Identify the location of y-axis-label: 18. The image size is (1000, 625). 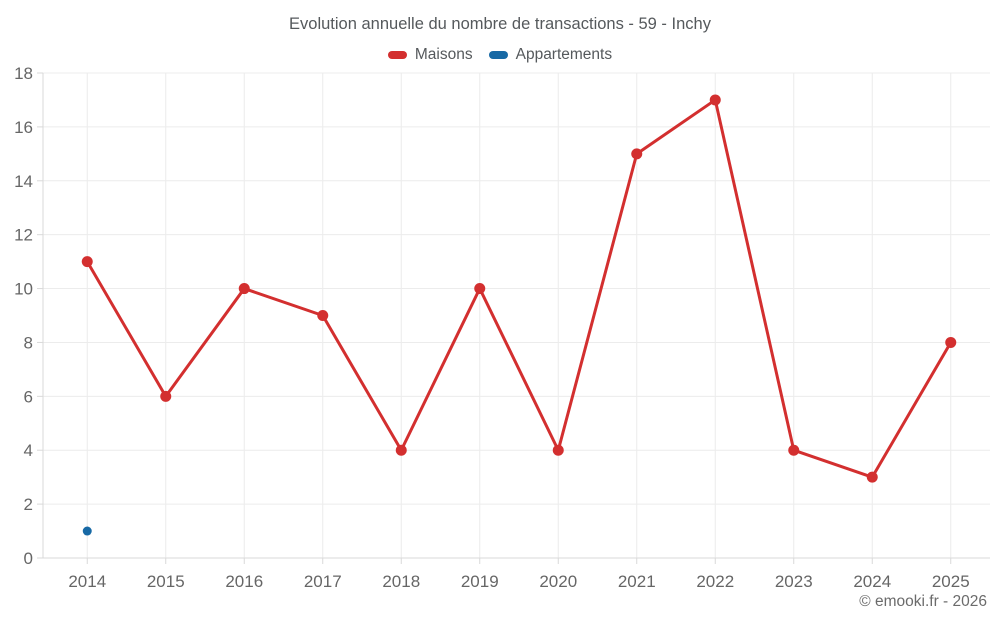
(23, 73).